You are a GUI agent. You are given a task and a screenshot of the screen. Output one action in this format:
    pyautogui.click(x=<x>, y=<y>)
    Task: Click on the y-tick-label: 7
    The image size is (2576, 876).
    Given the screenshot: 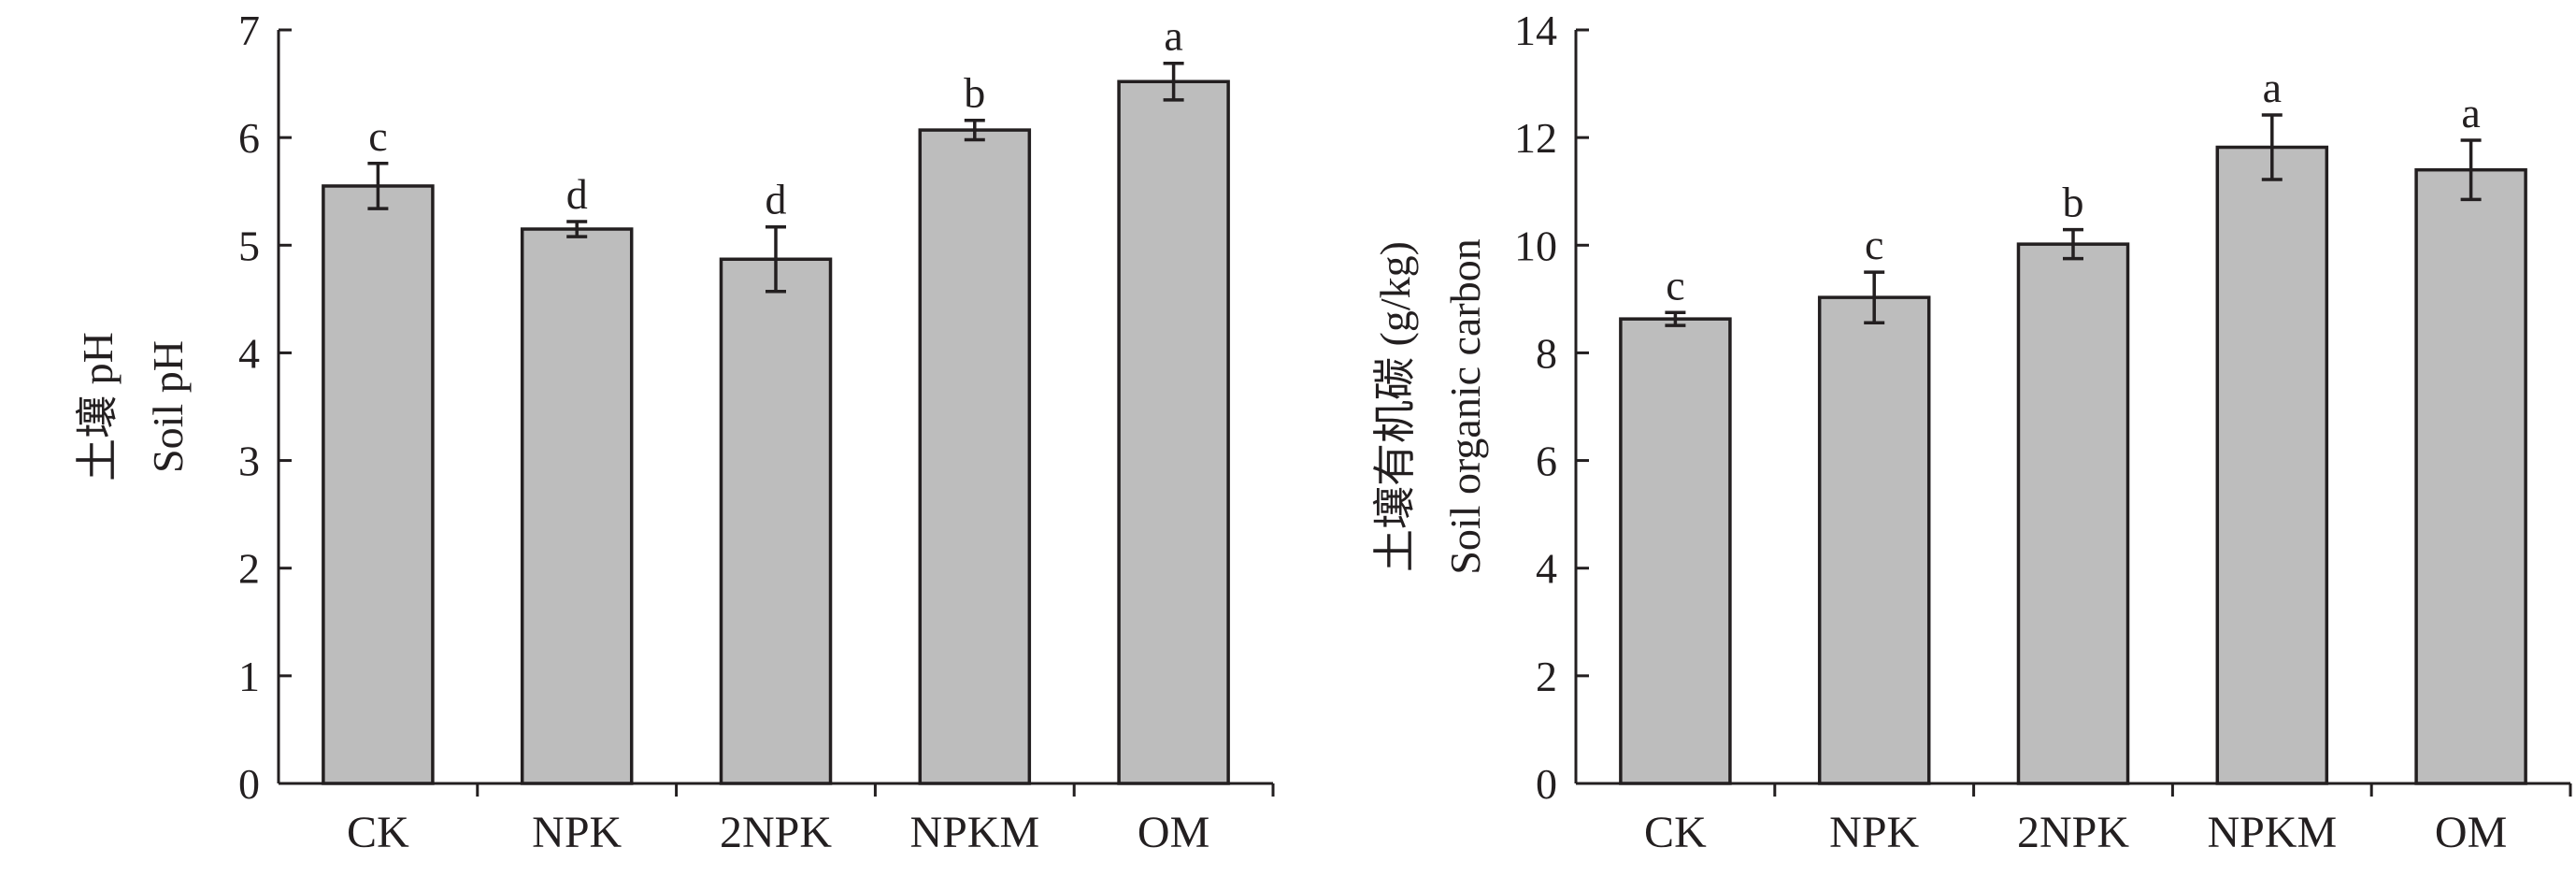 What is the action you would take?
    pyautogui.click(x=249, y=31)
    